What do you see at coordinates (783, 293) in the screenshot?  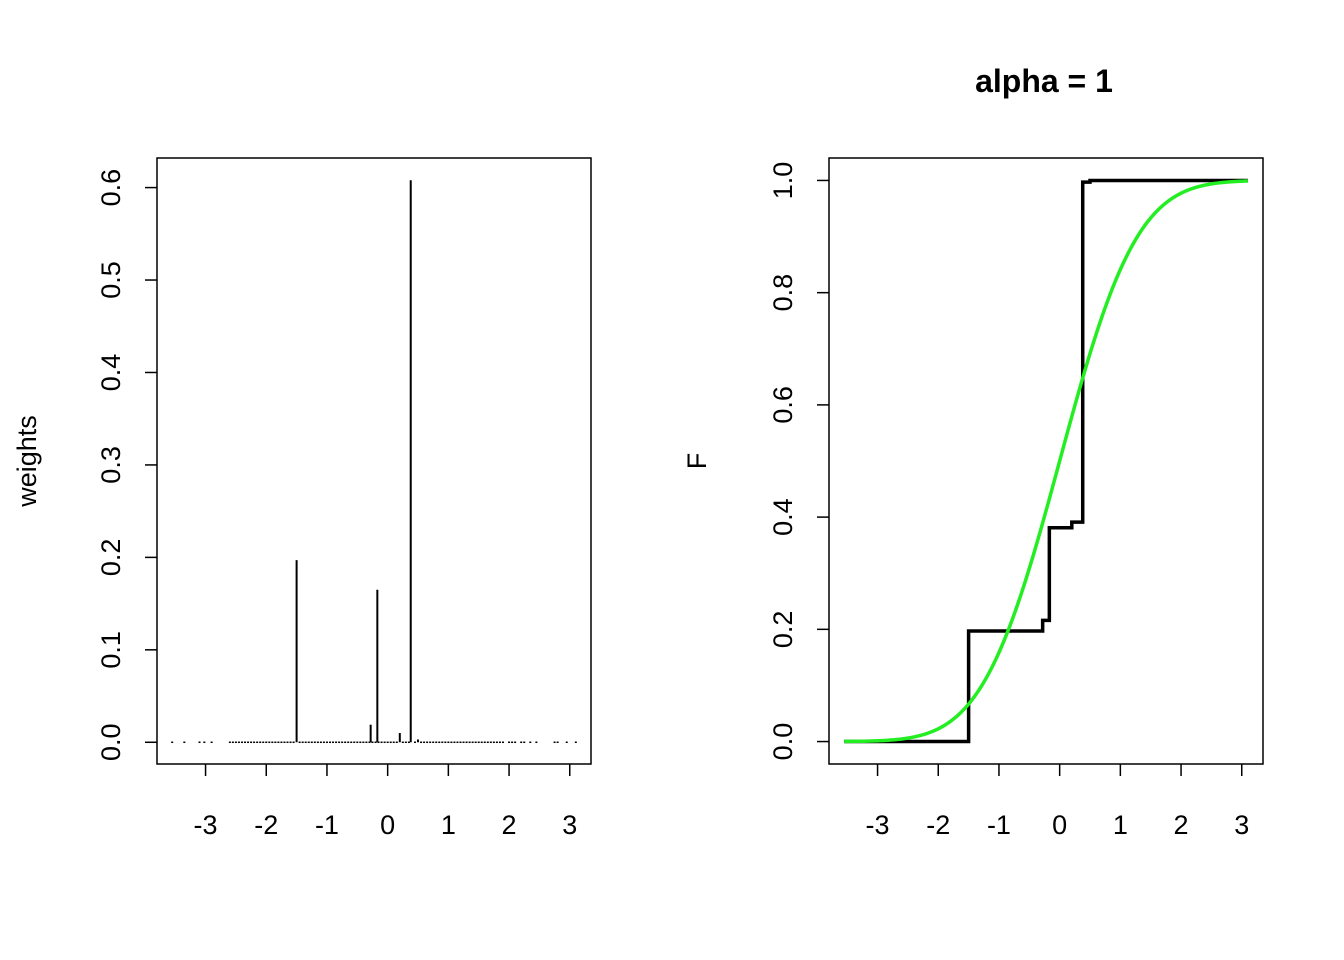 I see `y-tick-label: 0.8` at bounding box center [783, 293].